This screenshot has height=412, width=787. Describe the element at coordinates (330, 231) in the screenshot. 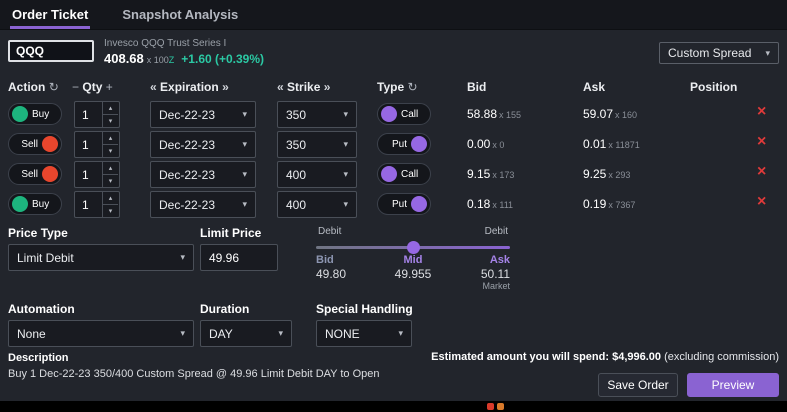

I see `slider-left-label: Debit` at that location.